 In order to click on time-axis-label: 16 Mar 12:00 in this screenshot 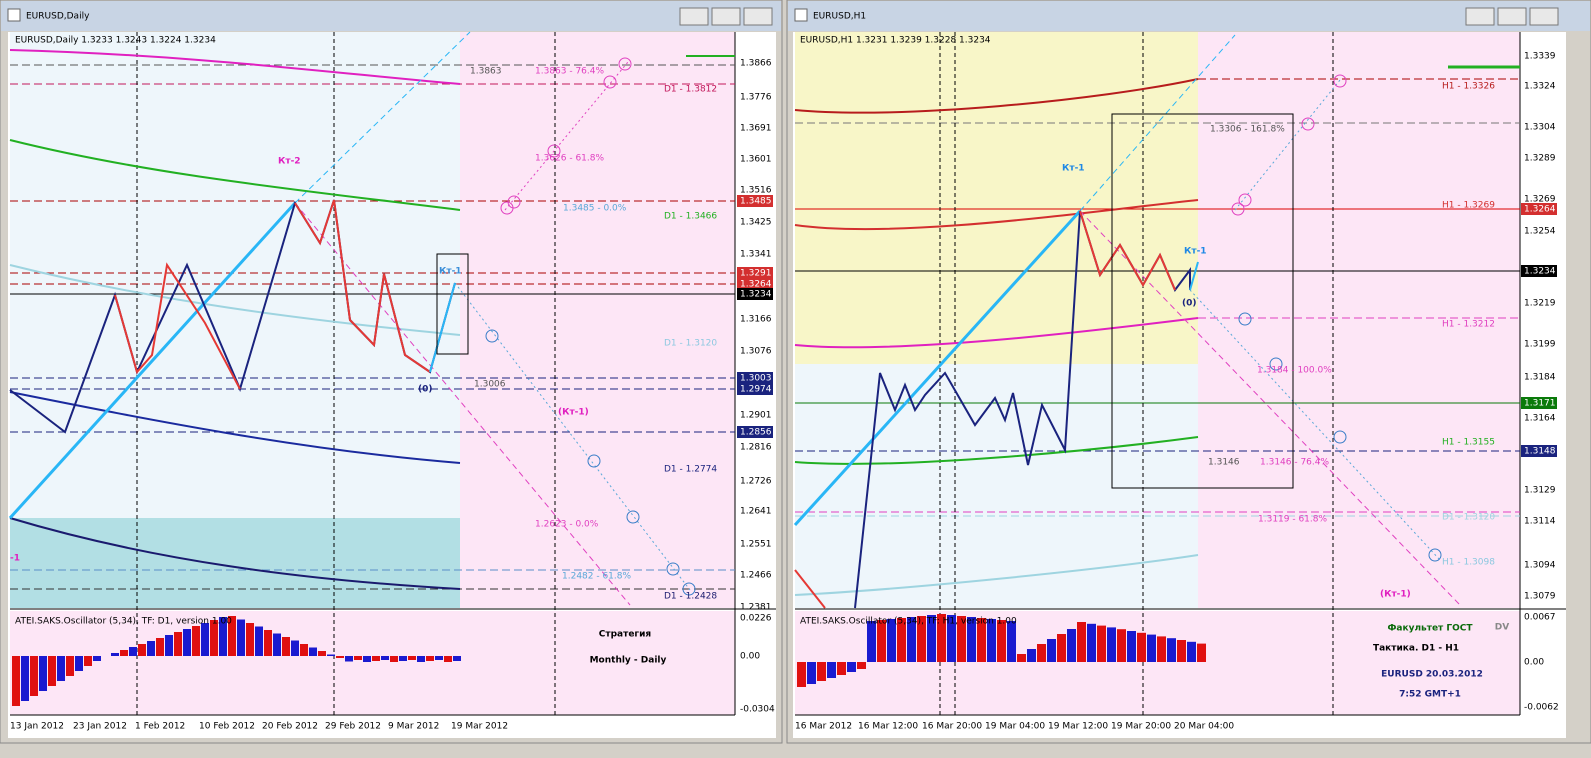, I will do `click(888, 727)`.